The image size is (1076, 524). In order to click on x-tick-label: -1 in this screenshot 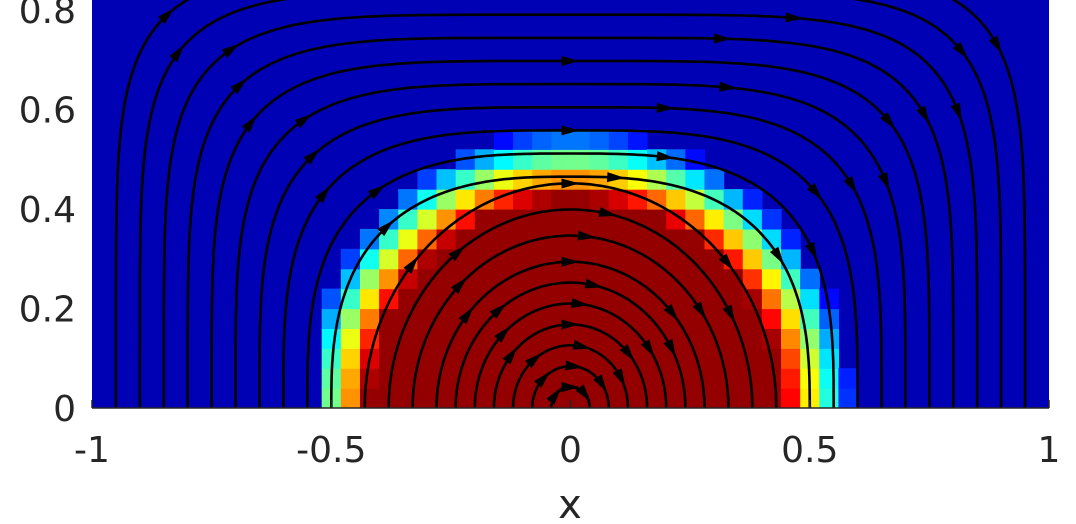, I will do `click(92, 450)`.